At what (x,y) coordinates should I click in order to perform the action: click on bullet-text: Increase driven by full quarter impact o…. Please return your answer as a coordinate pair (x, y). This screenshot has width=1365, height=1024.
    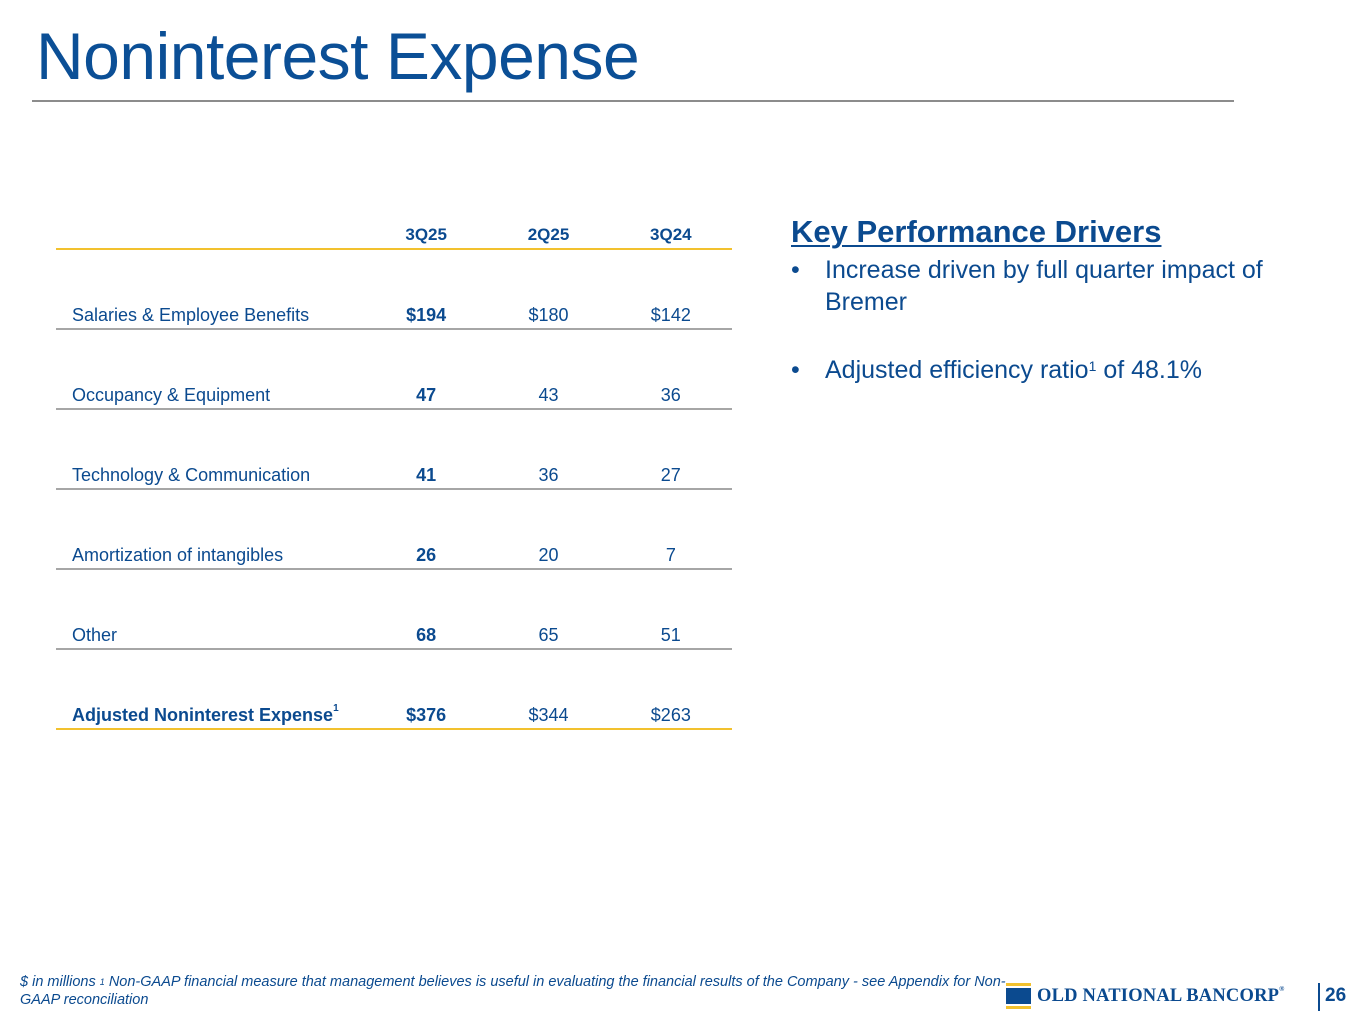
    Looking at the image, I should click on (1044, 286).